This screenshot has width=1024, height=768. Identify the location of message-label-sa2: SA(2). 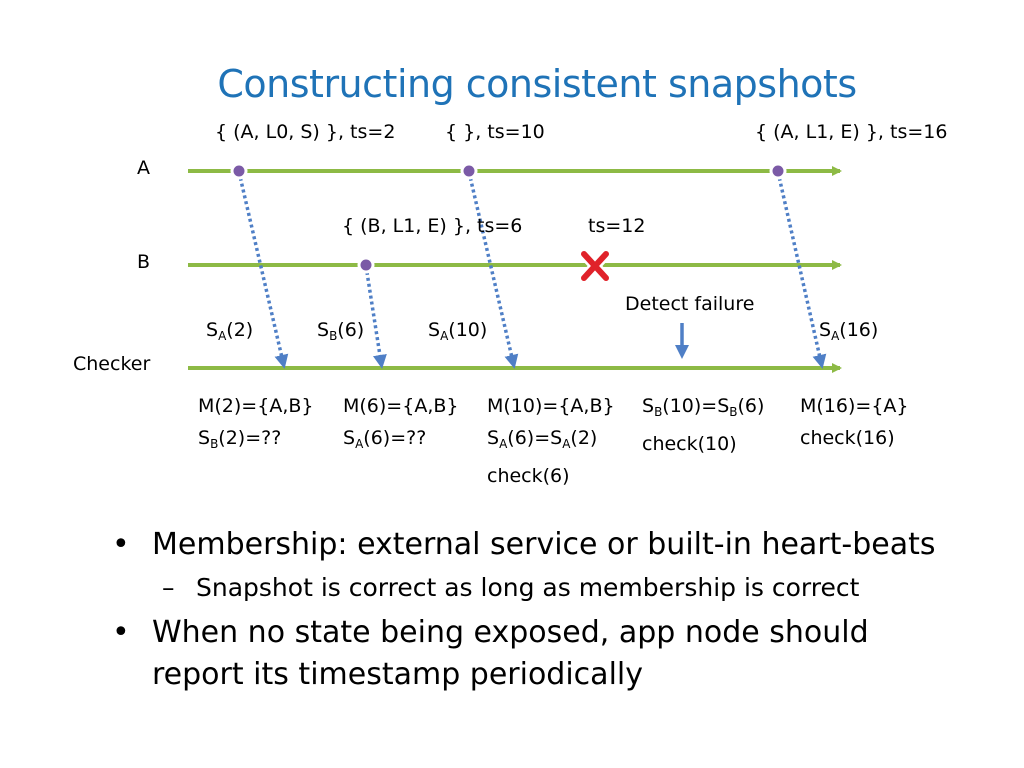
(230, 331).